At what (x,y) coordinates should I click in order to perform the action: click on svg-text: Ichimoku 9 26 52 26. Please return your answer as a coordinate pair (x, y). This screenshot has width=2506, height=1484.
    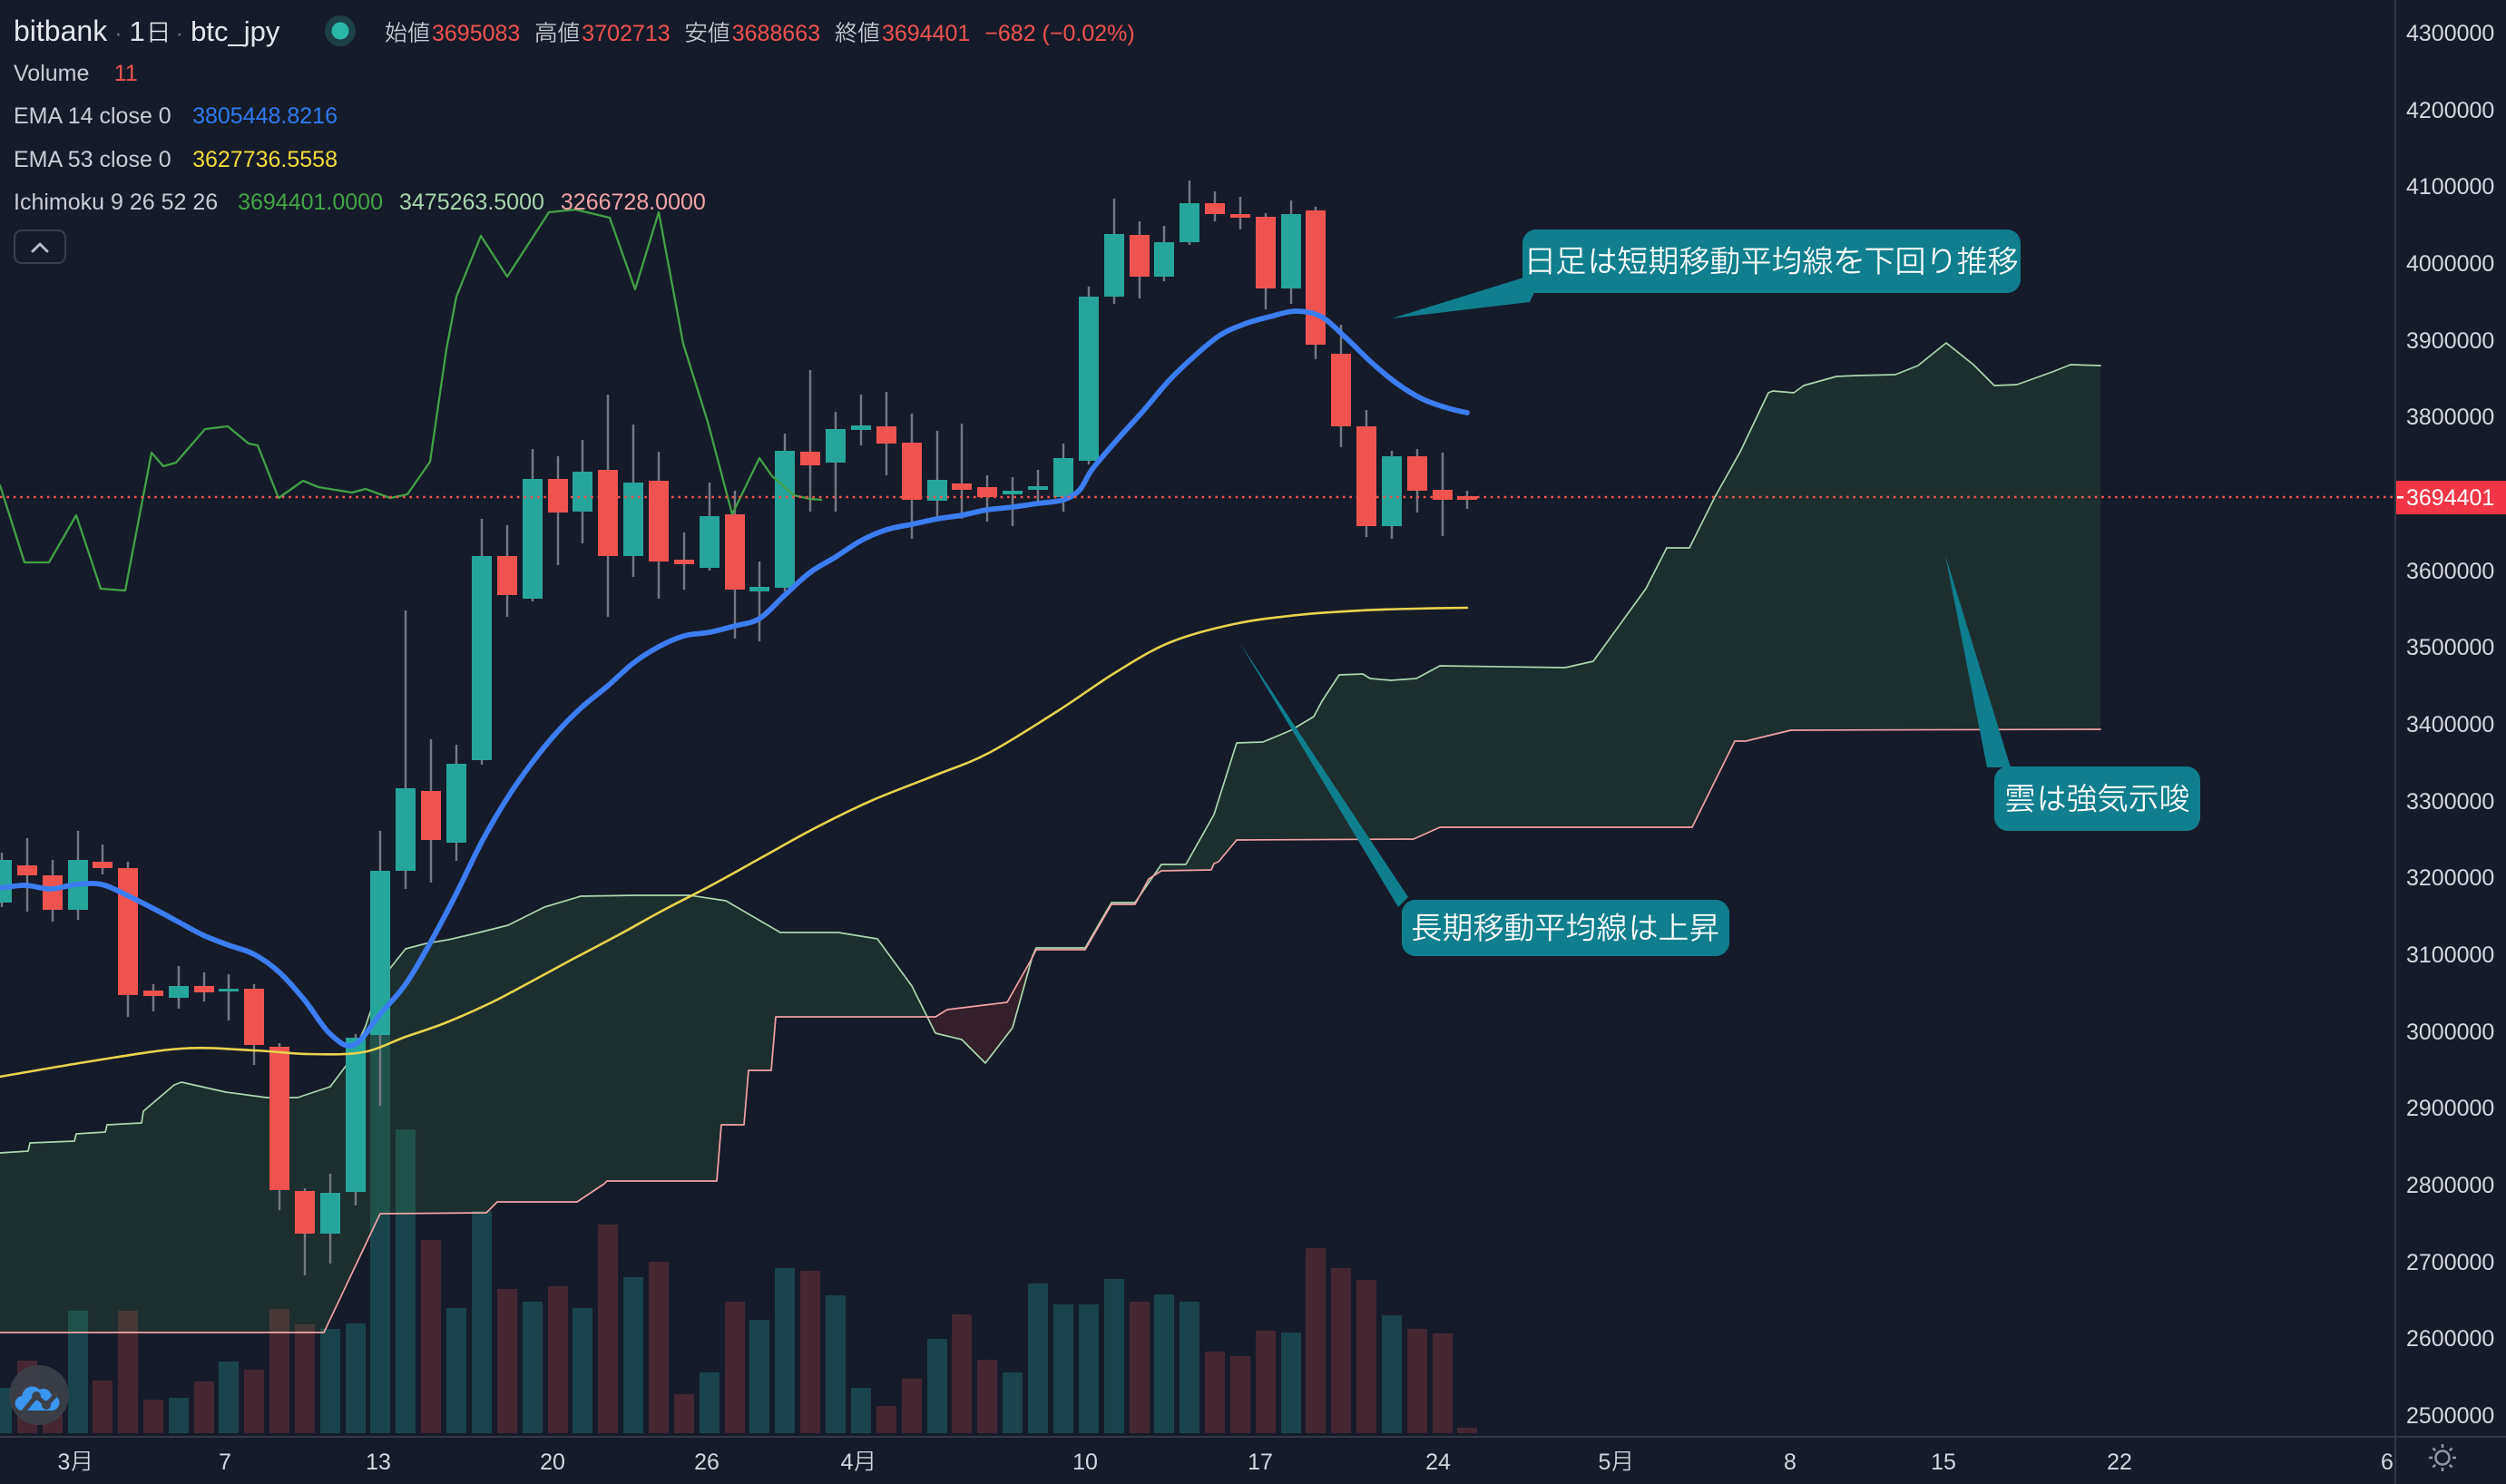
    Looking at the image, I should click on (116, 203).